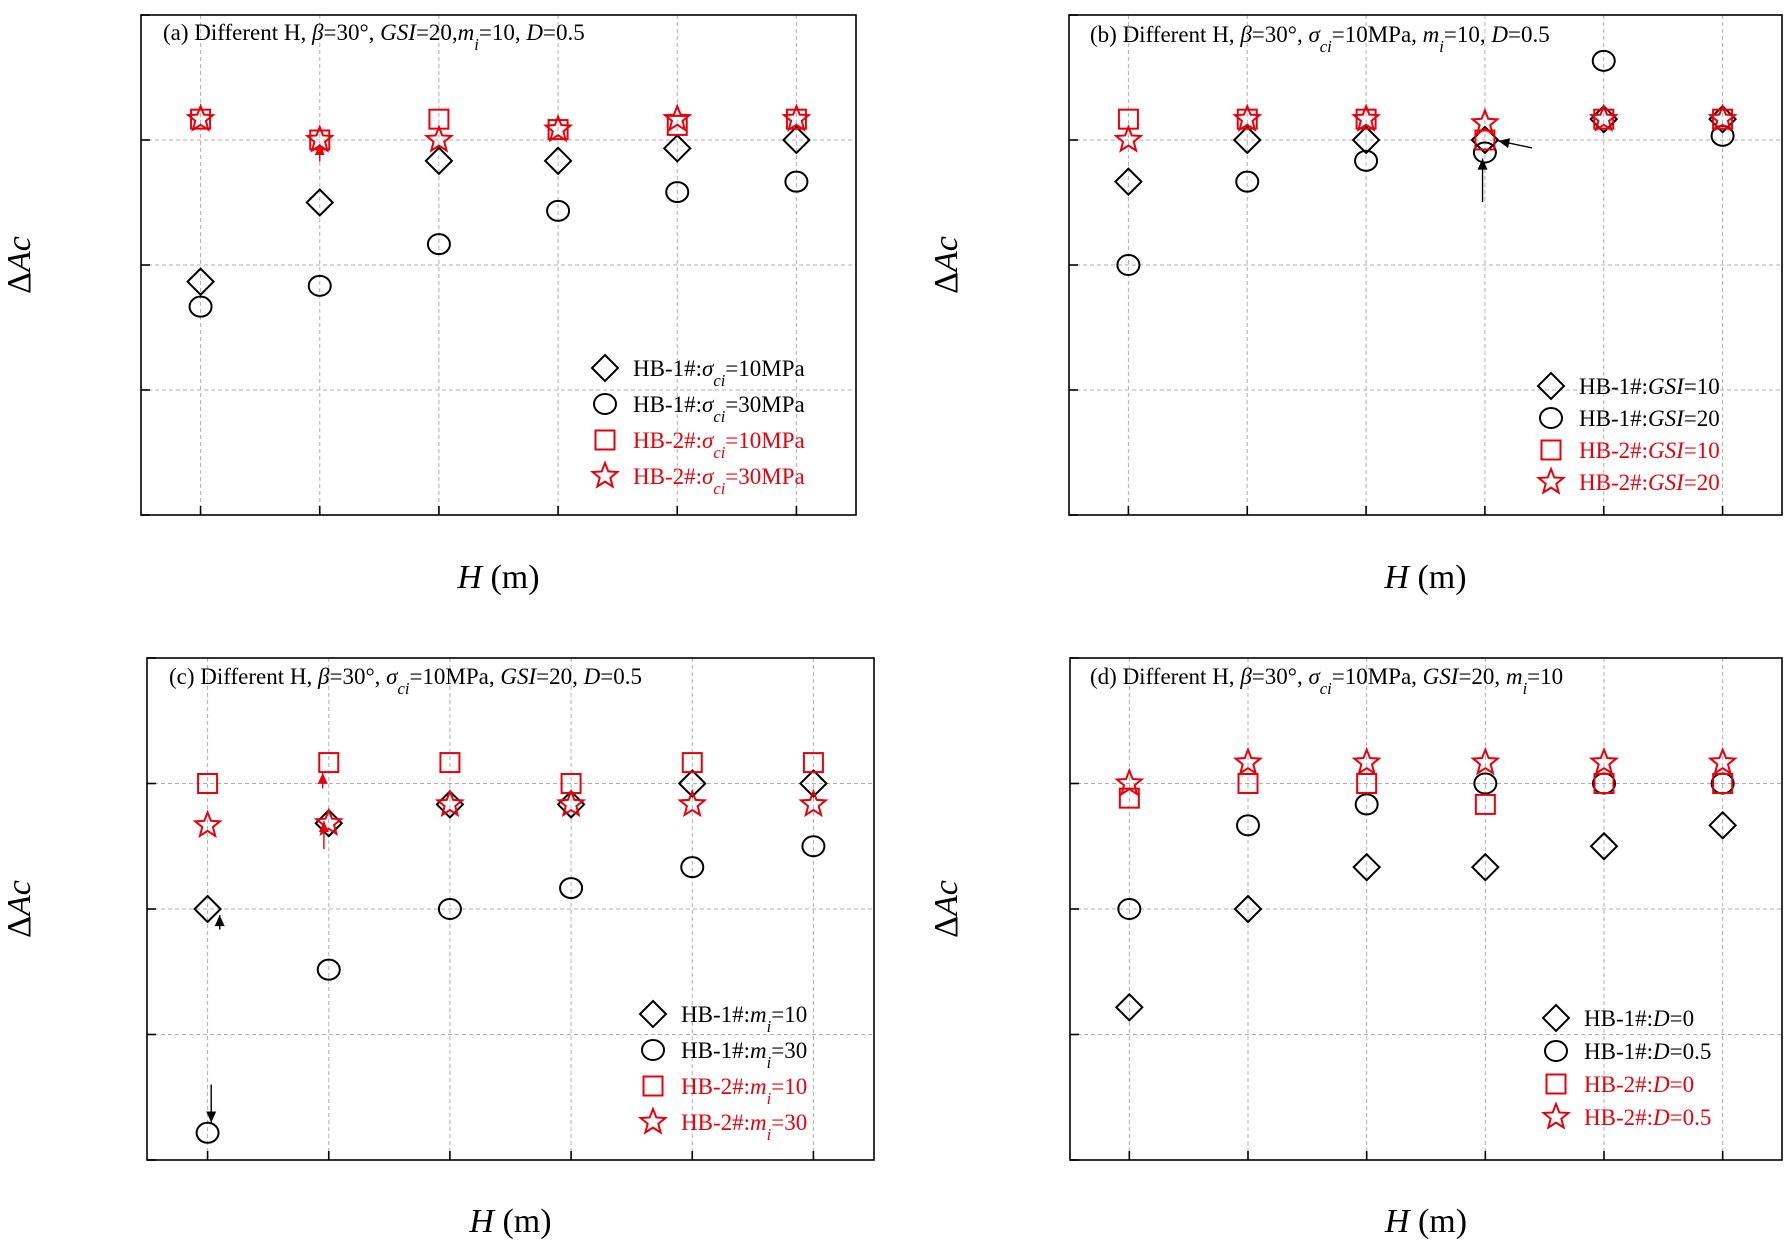 This screenshot has height=1251, width=1792. What do you see at coordinates (764, 404) in the screenshot?
I see `text-run: =30MPa` at bounding box center [764, 404].